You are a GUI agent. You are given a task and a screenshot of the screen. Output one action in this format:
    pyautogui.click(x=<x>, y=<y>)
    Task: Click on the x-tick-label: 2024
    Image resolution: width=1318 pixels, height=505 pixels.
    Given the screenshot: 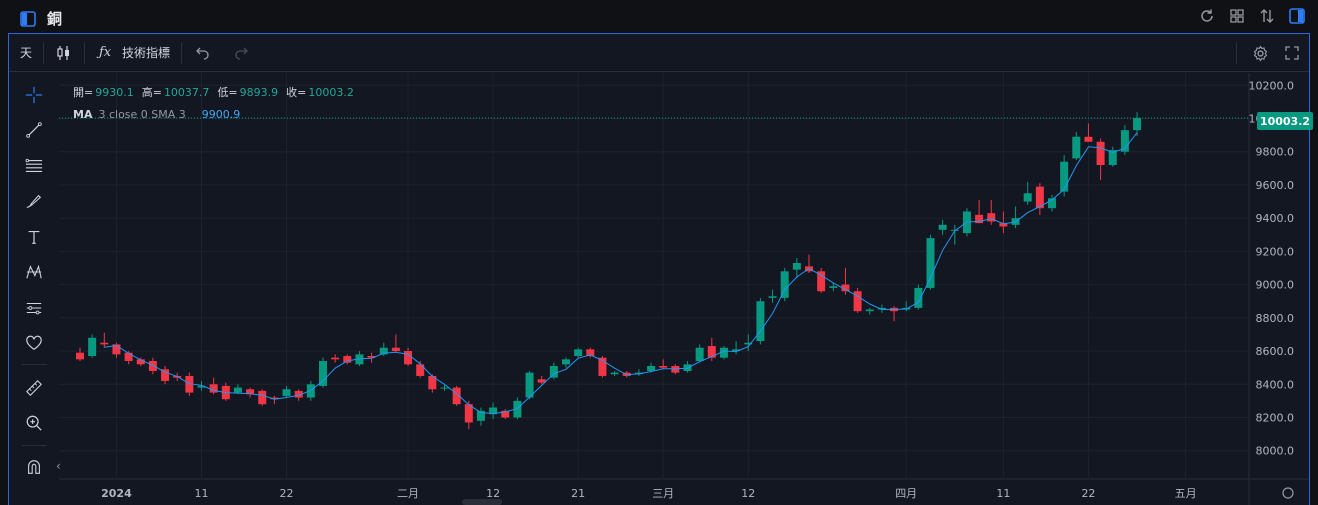 What is the action you would take?
    pyautogui.click(x=116, y=493)
    